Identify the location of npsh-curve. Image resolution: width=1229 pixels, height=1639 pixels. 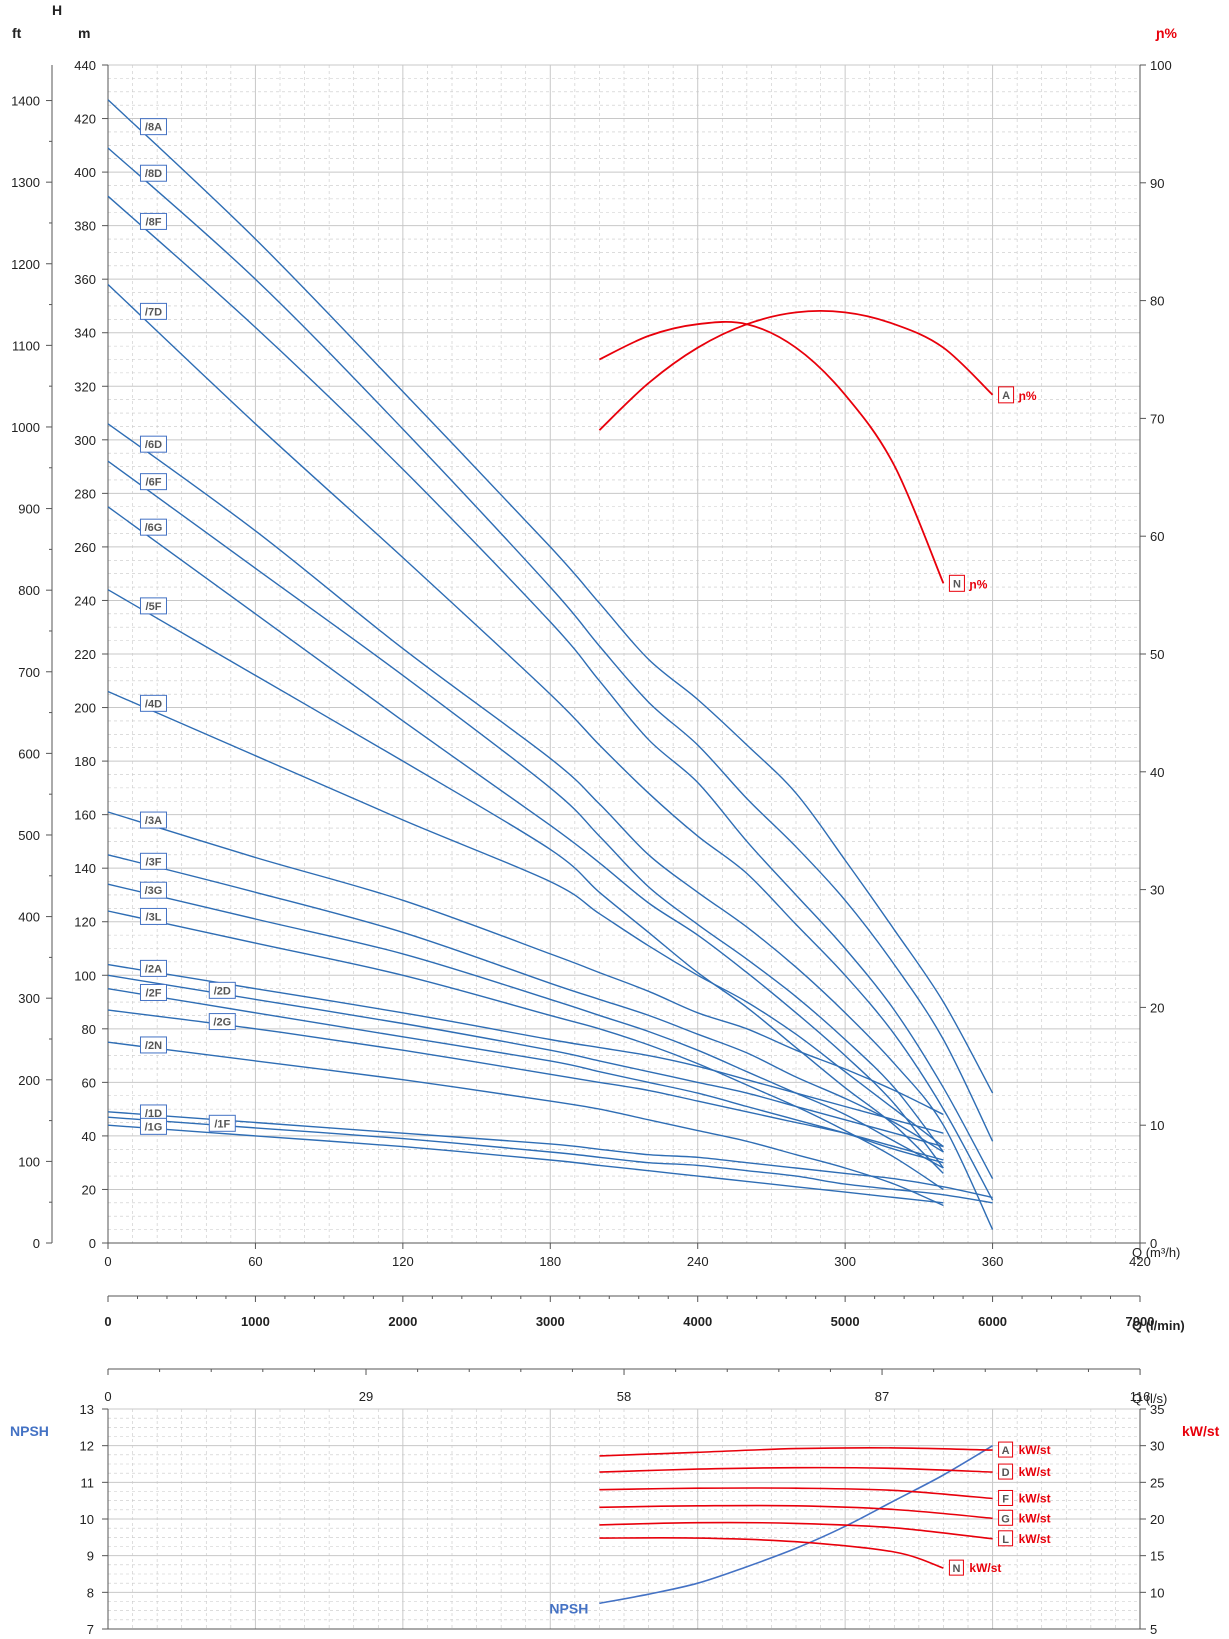
(796, 1525).